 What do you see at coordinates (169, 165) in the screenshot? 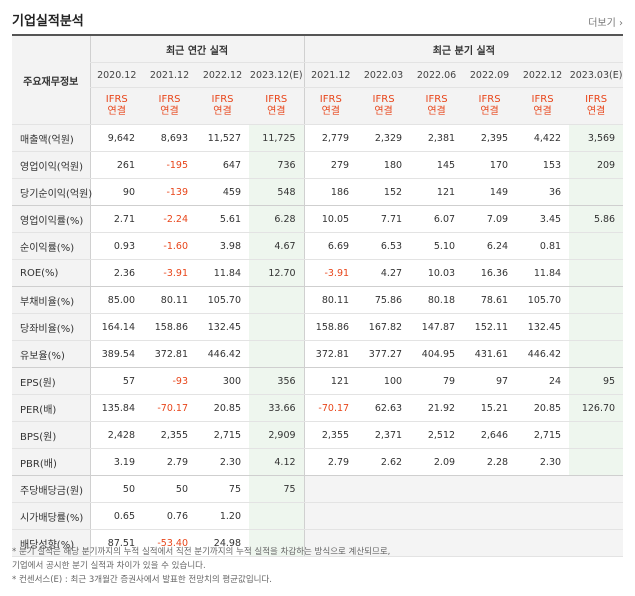
I see `annual-value: -195` at bounding box center [169, 165].